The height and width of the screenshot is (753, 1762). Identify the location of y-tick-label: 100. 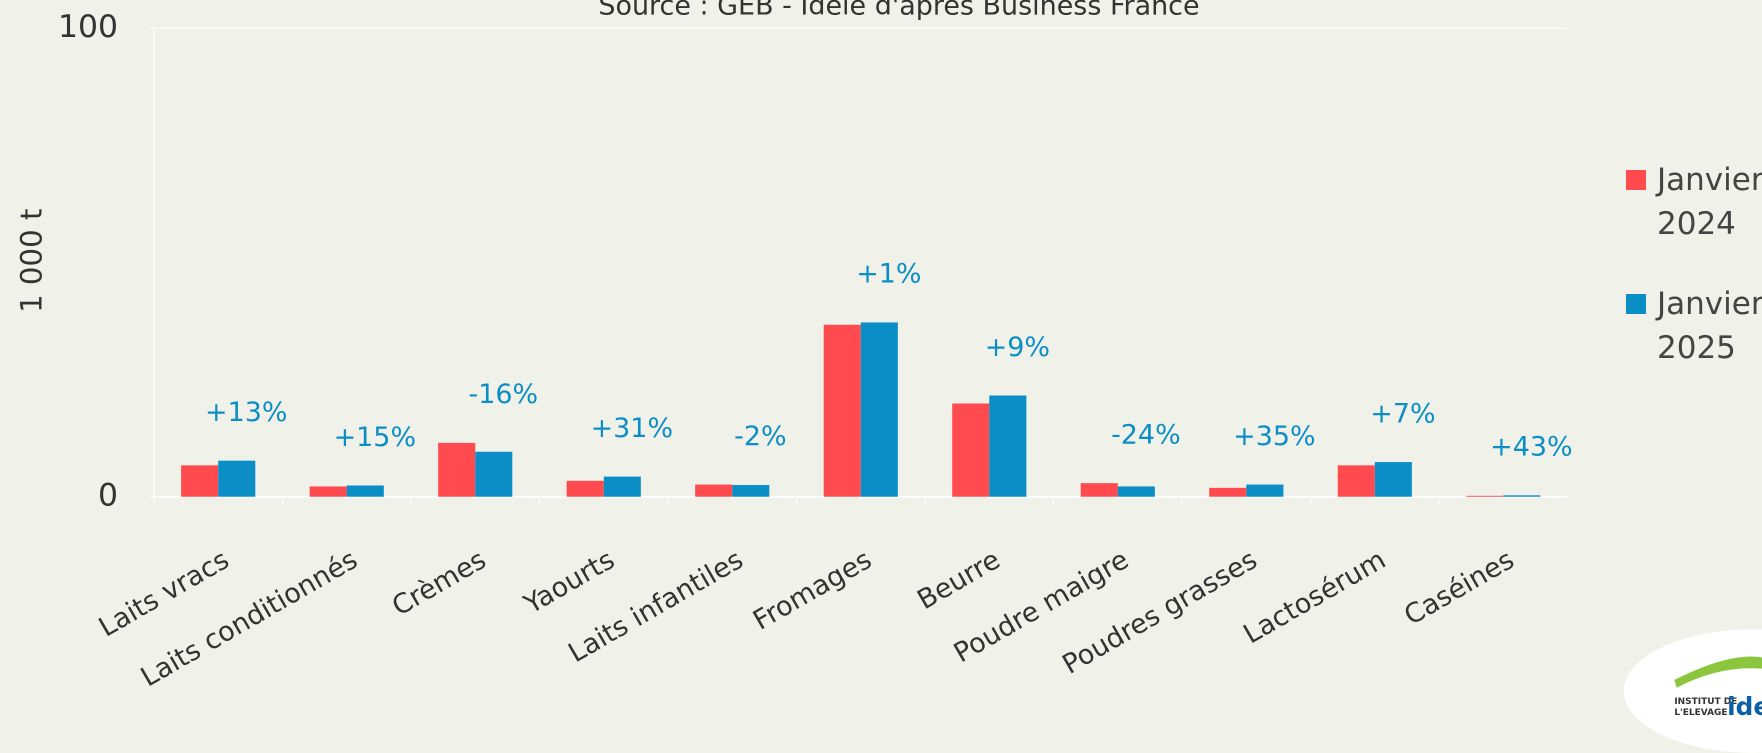
(88, 27).